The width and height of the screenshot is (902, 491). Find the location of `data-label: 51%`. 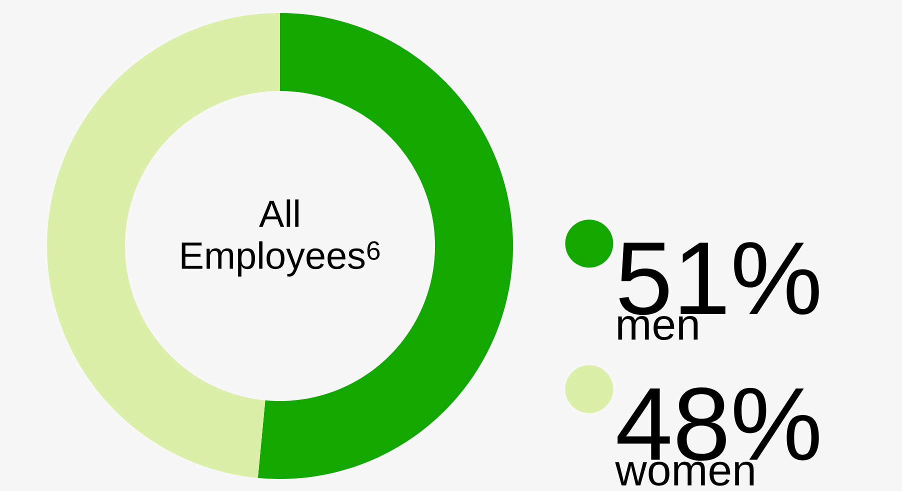

data-label: 51% is located at coordinates (719, 279).